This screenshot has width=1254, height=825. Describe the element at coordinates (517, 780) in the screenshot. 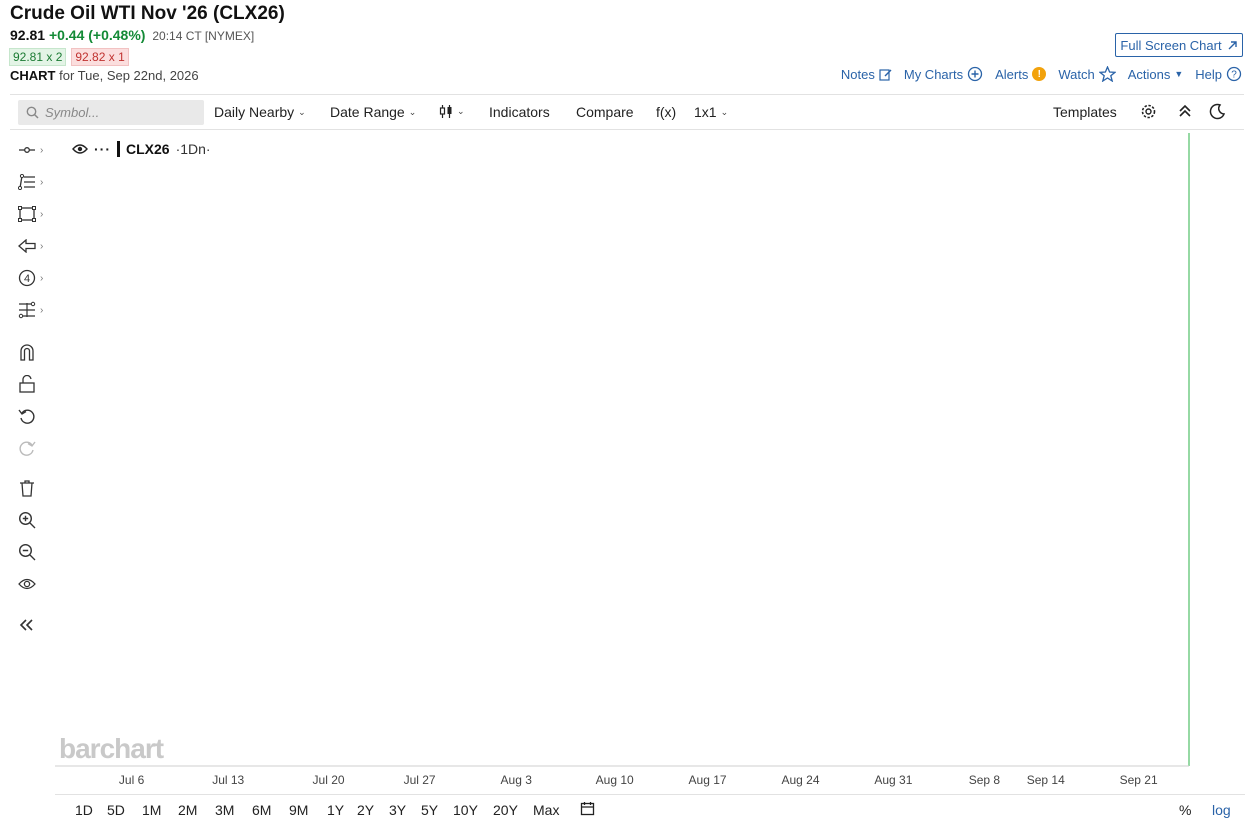

I see `x-tick-label: Aug 3` at that location.